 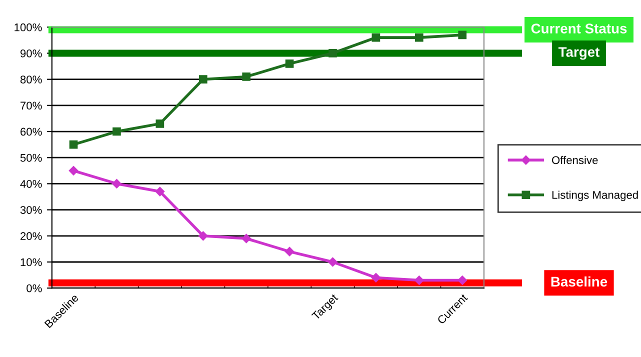 I want to click on legend-label: Listings Managed, so click(x=595, y=196).